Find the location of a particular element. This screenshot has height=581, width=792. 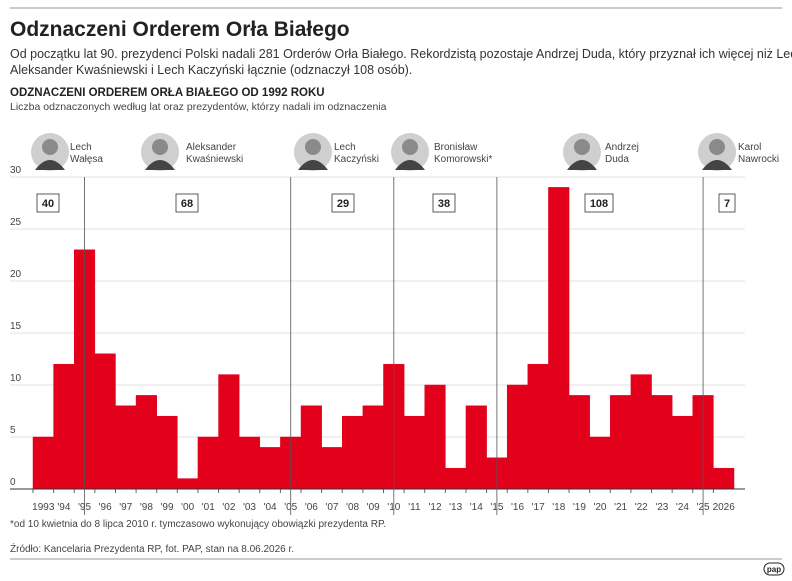

x-tick-label: '02 is located at coordinates (228, 507).